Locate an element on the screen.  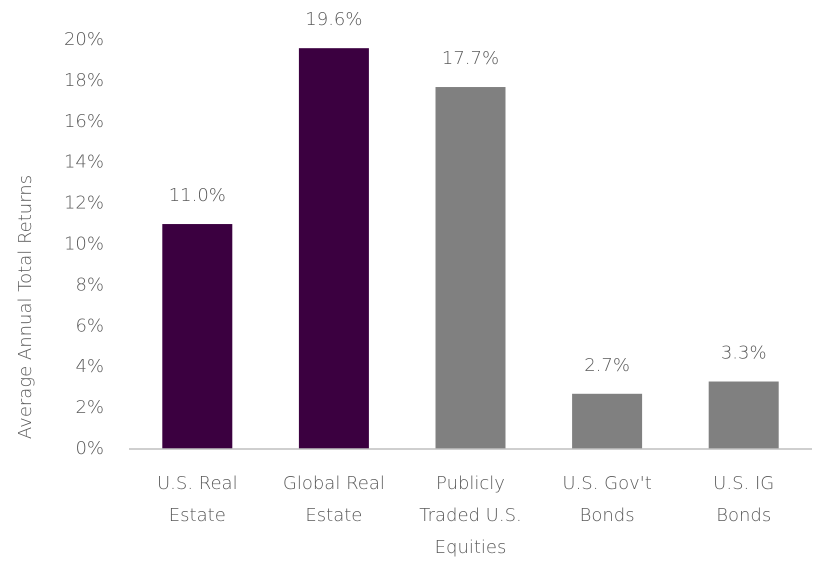
y-axis-label: Average Annual Total Returns is located at coordinates (25, 307).